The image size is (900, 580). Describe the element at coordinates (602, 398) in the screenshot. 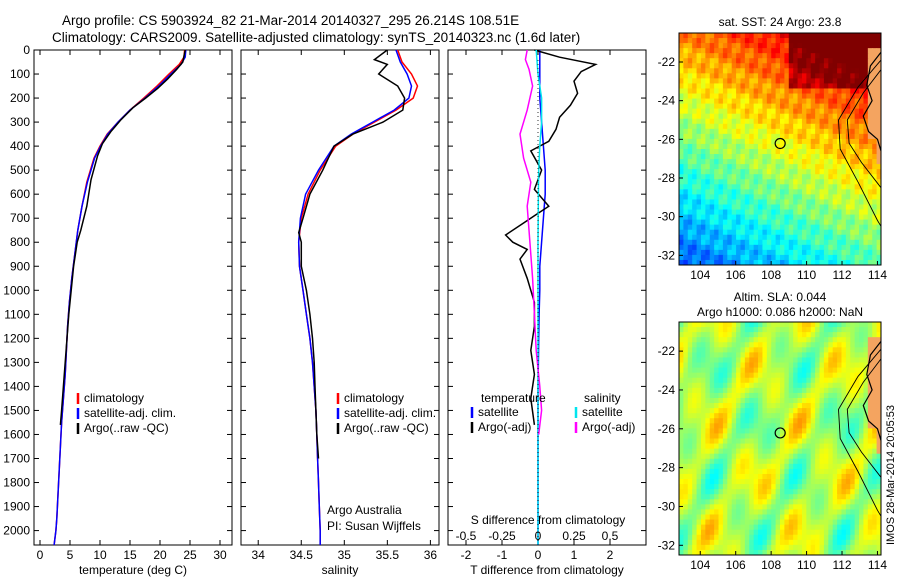

I see `difference-legend-heading: salinity` at that location.